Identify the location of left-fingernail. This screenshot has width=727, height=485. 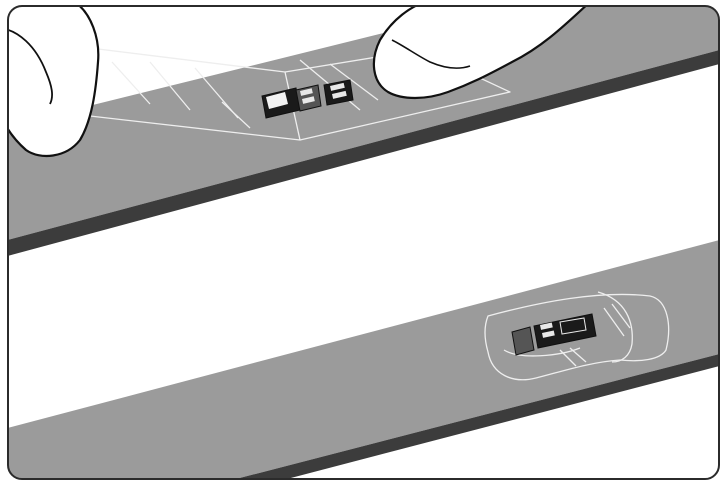
(30, 66).